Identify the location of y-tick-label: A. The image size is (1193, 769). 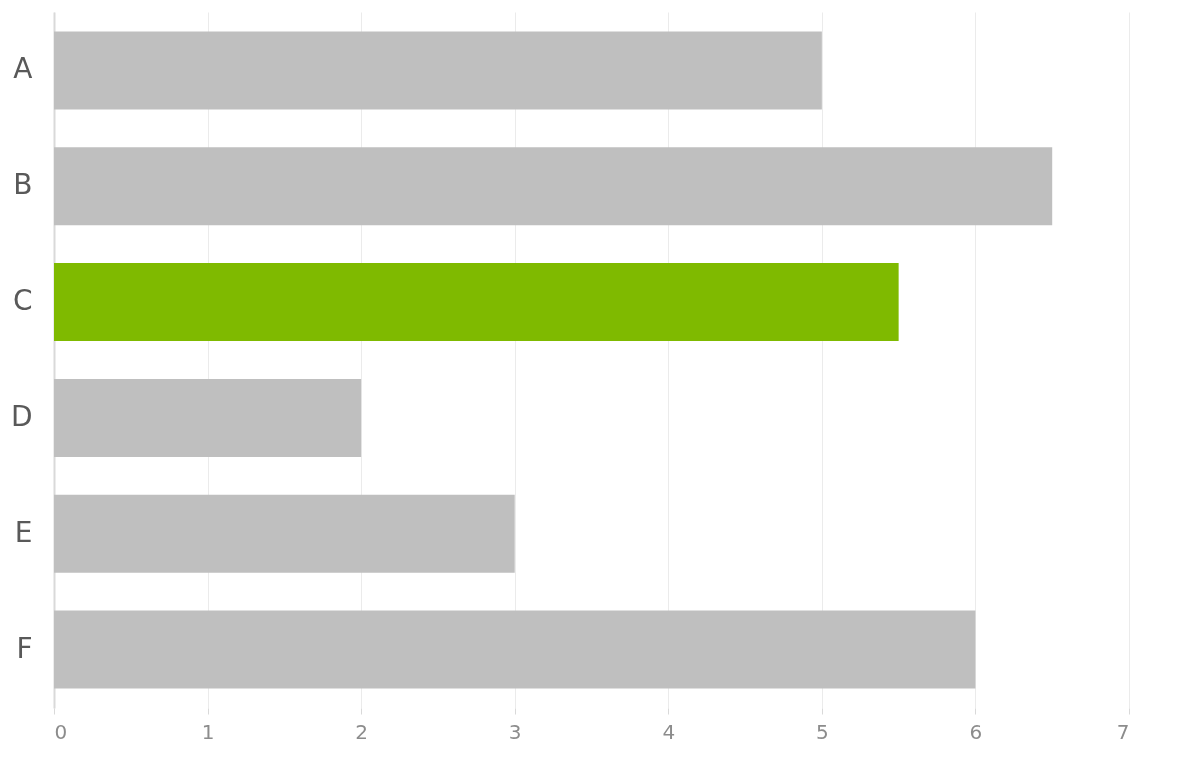
(23, 69).